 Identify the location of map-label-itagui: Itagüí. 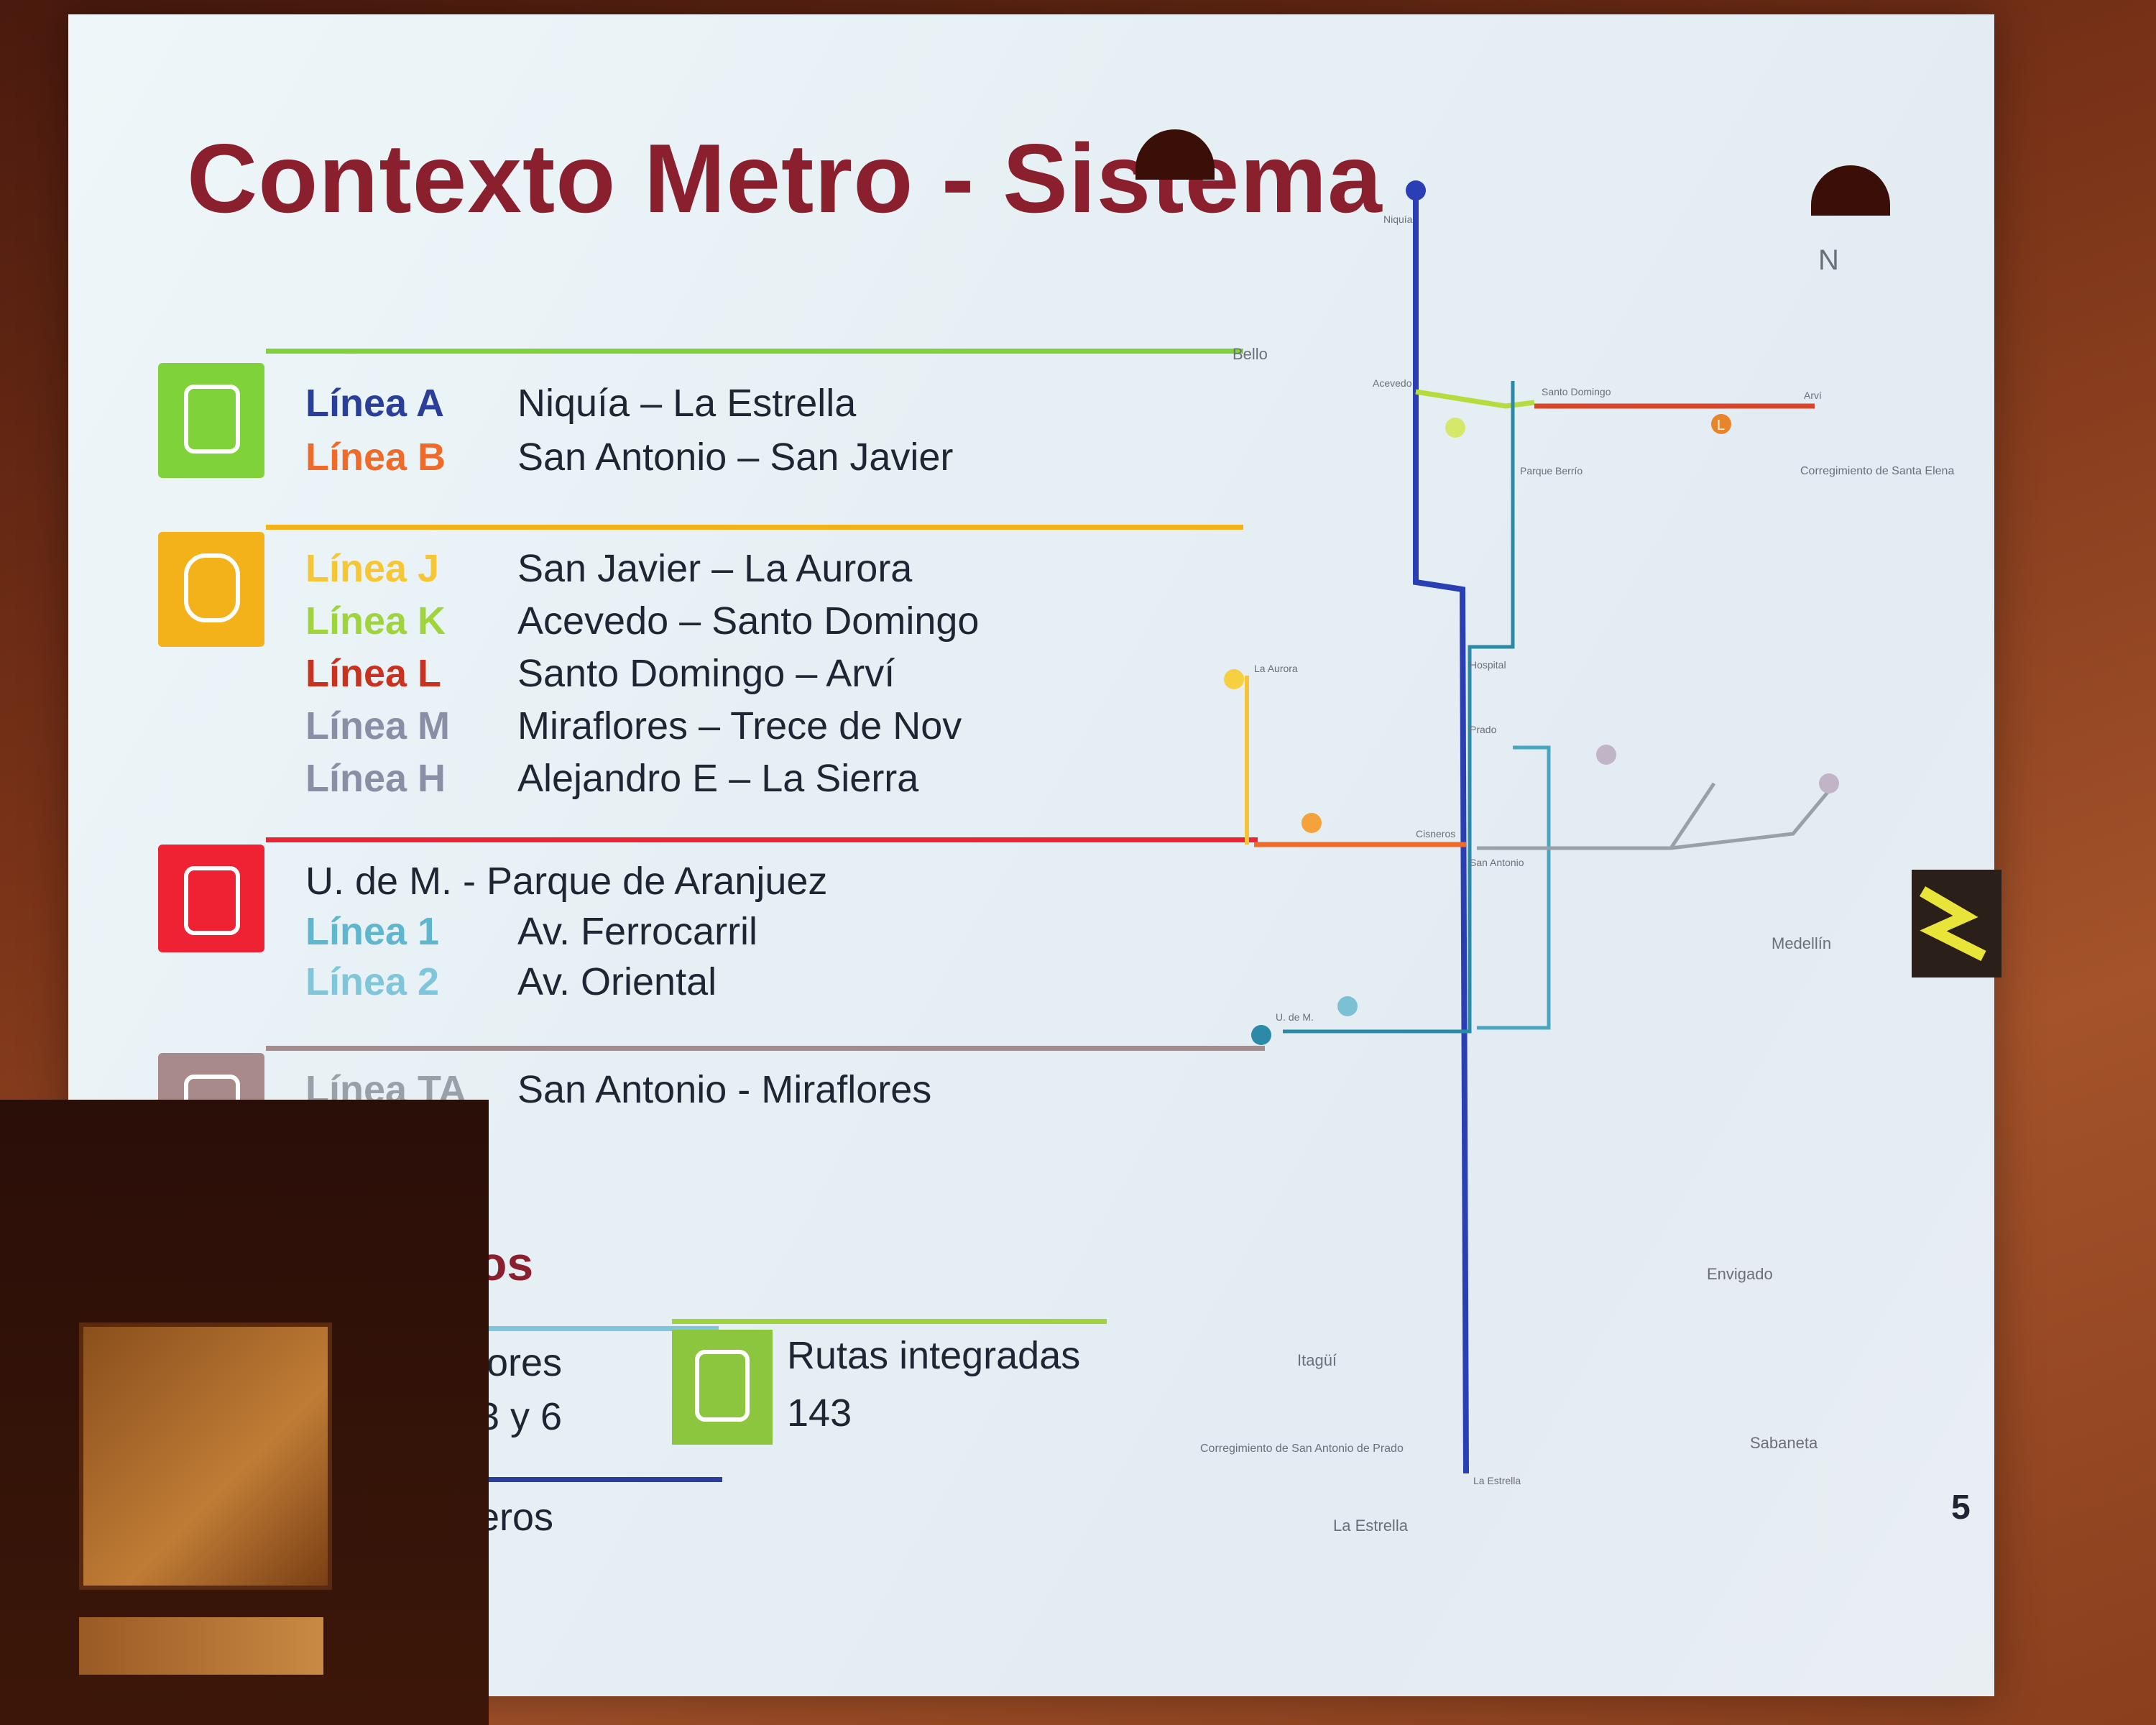
(1317, 1360).